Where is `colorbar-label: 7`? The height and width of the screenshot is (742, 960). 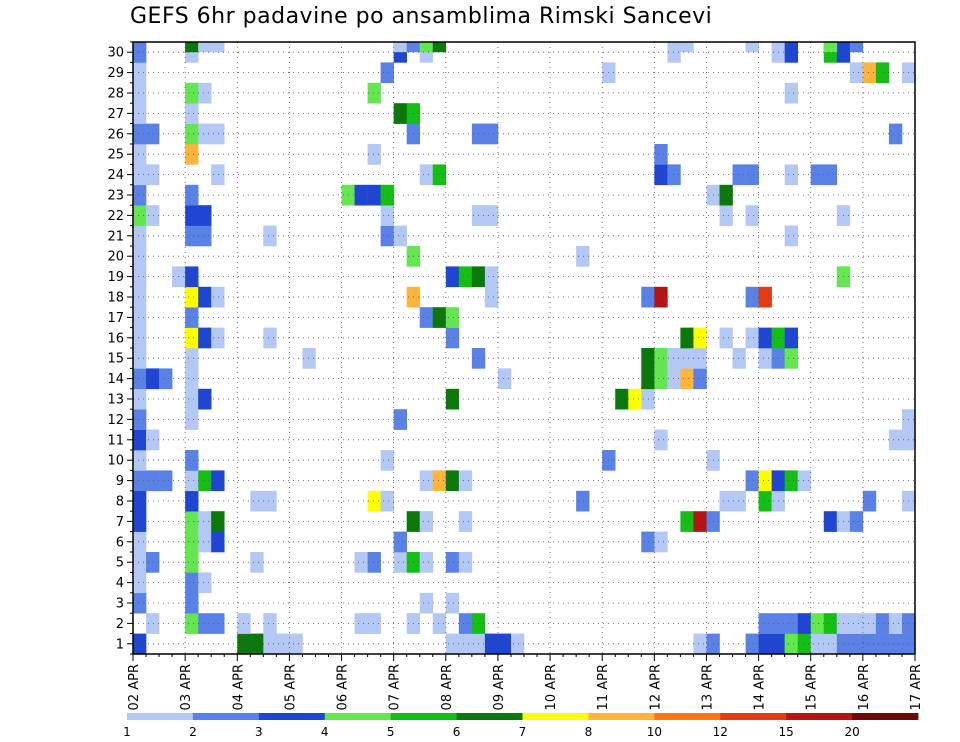
colorbar-label: 7 is located at coordinates (523, 732).